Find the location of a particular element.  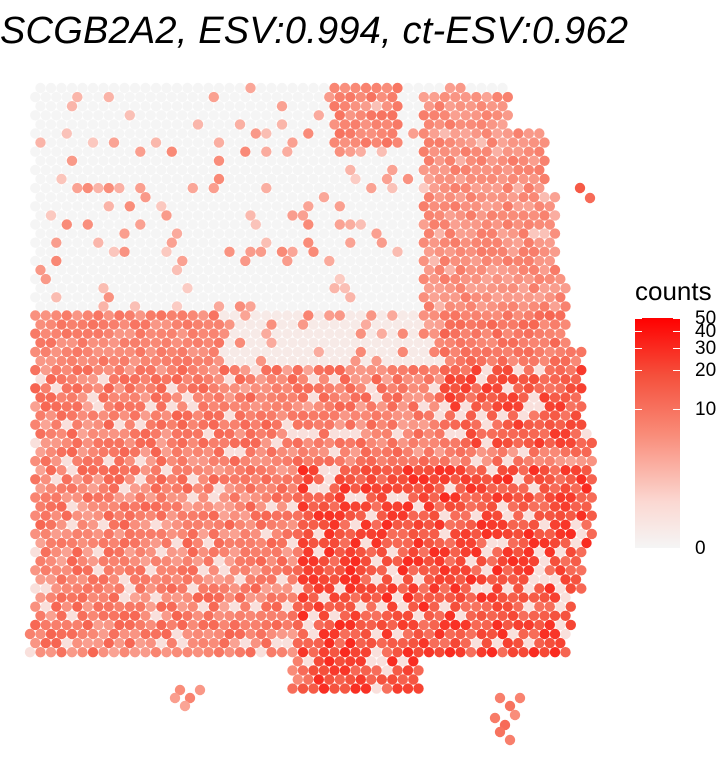

legend-tick-mark is located at coordinates (676, 318).